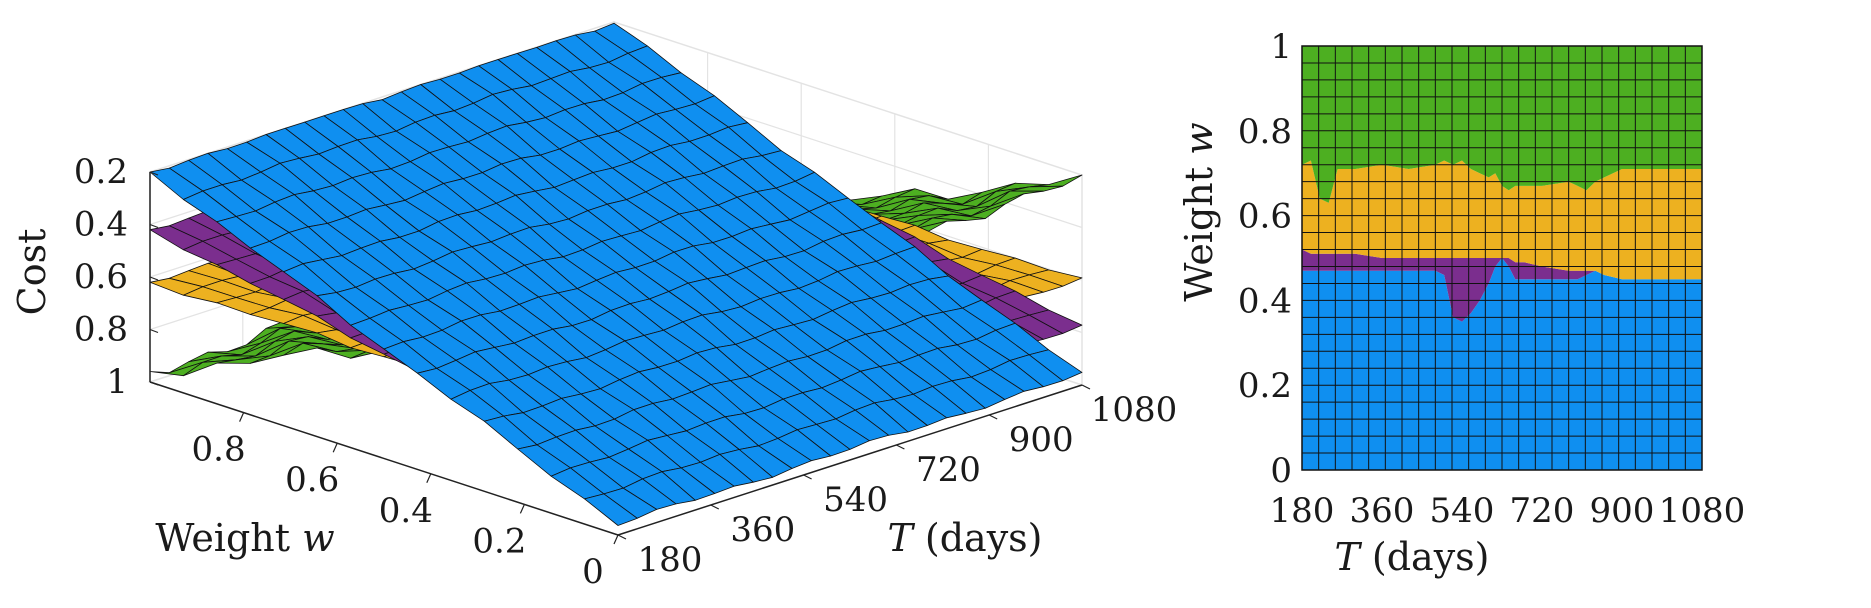 This screenshot has height=608, width=1871. I want to click on cost-tick: 0.6, so click(101, 277).